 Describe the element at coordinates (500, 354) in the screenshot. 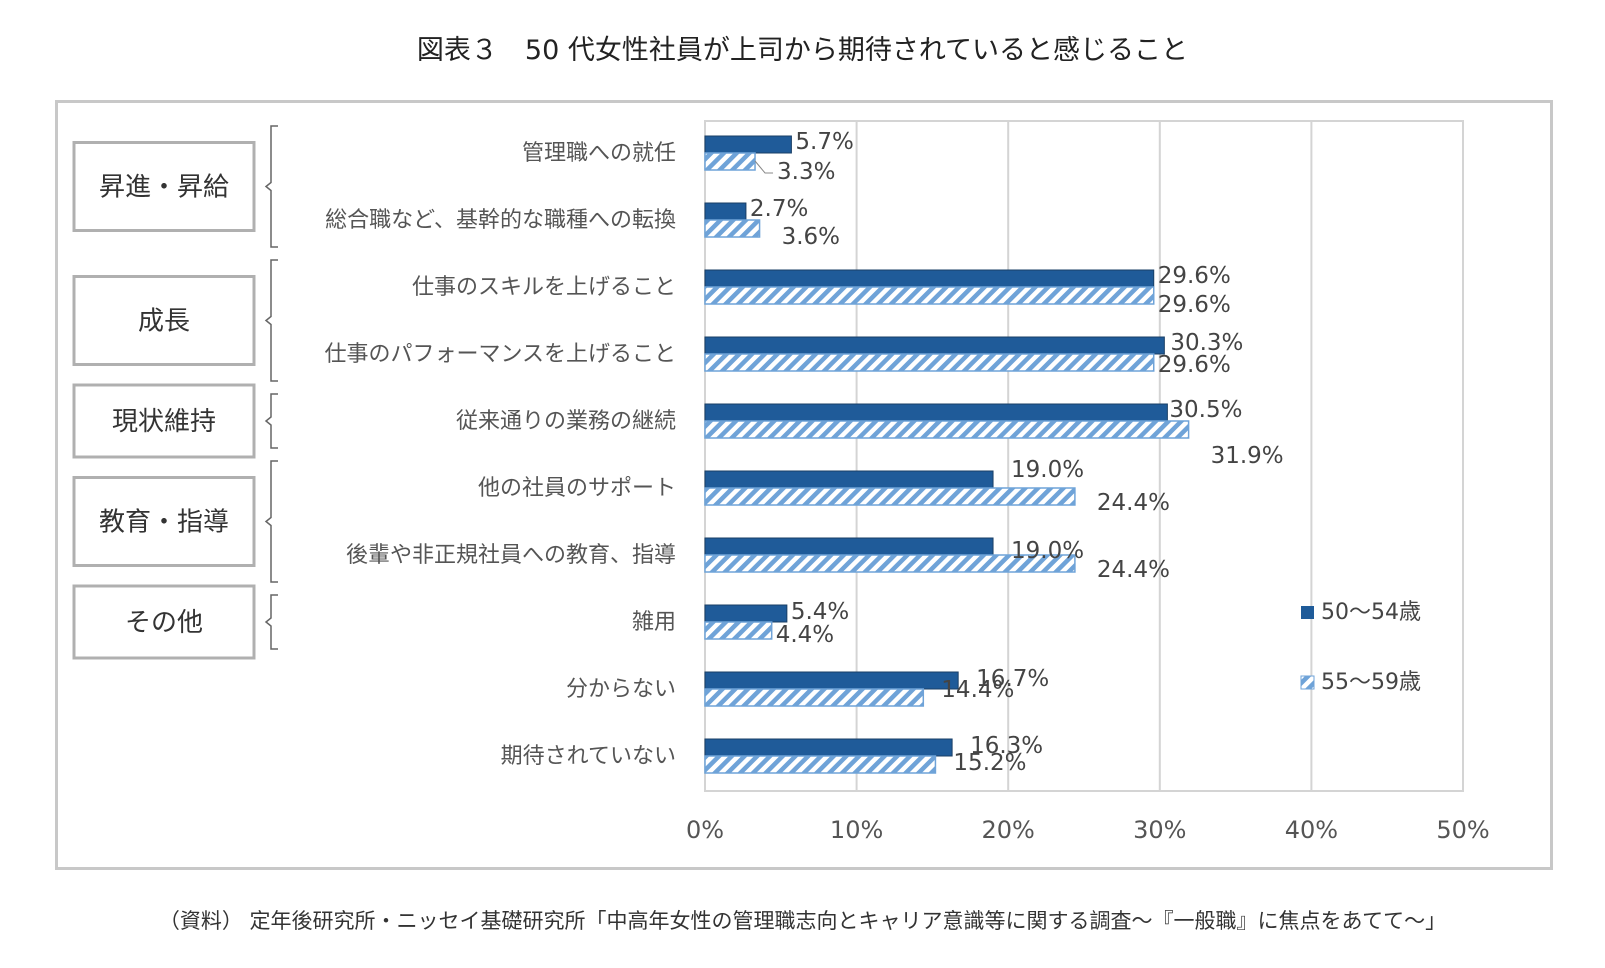

I see `category-label: 仕事のパフォーマンスを上げること` at that location.